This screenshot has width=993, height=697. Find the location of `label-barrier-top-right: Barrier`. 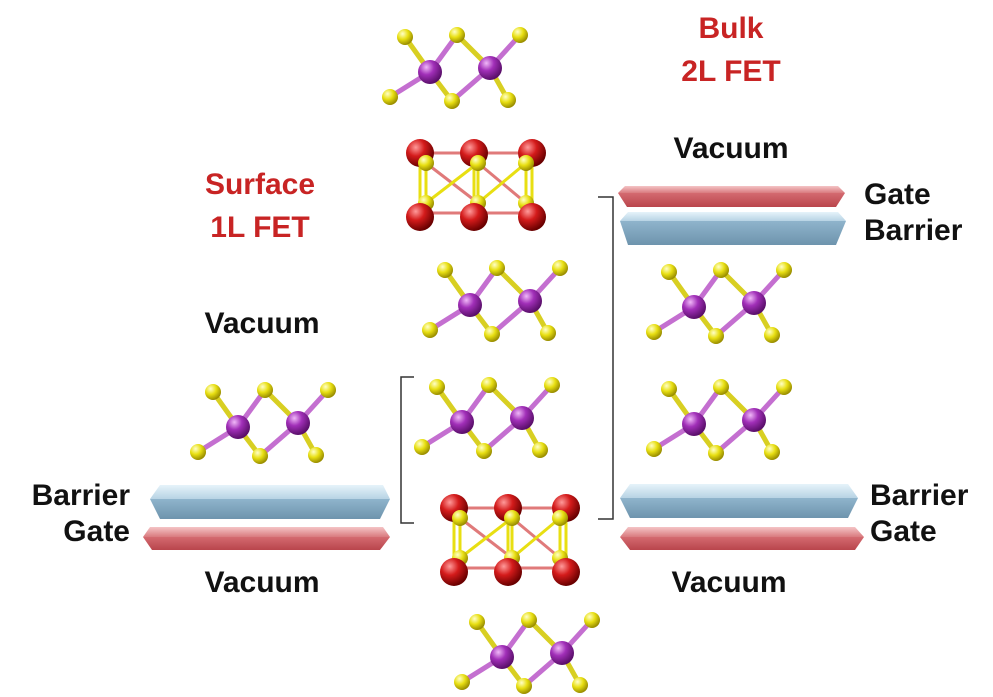

label-barrier-top-right: Barrier is located at coordinates (913, 230).